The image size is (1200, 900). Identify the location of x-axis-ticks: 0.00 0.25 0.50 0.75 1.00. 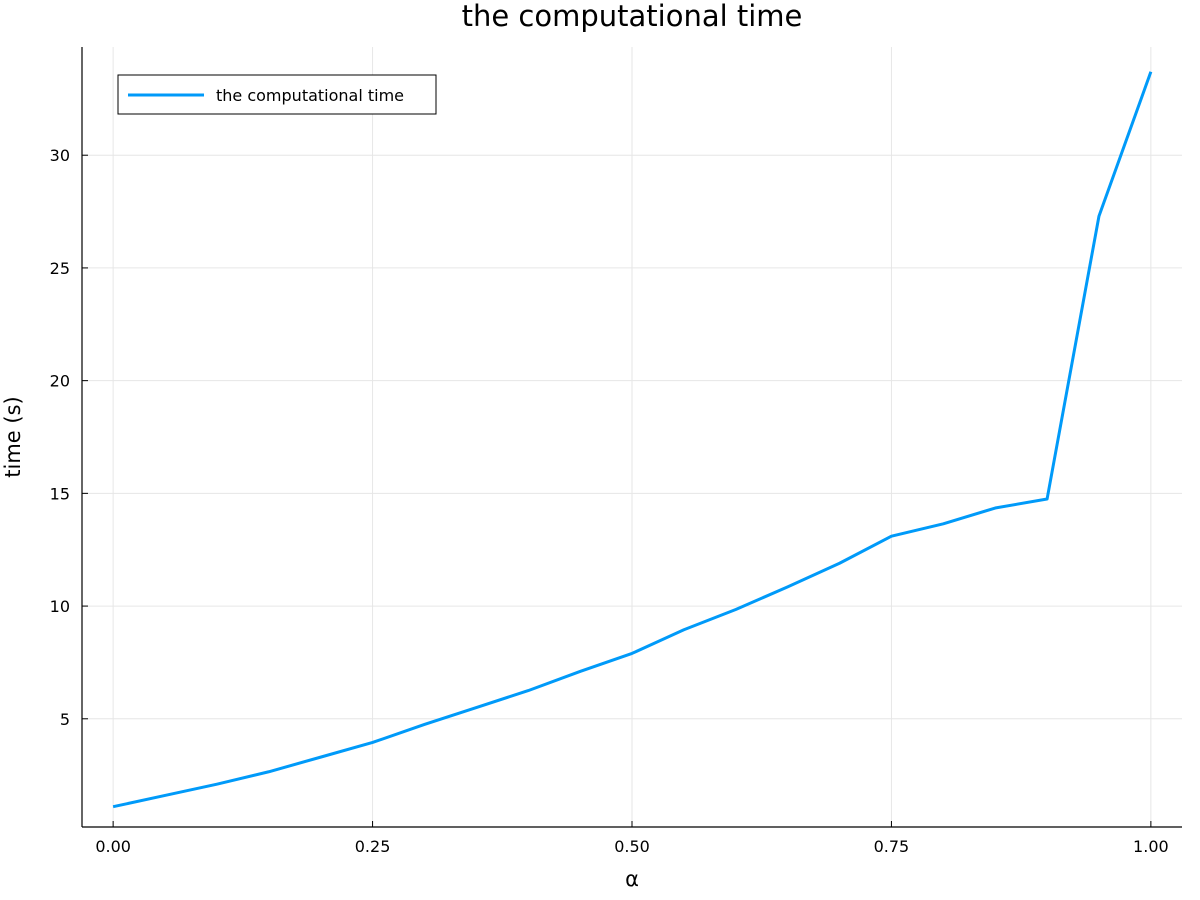
(632, 838).